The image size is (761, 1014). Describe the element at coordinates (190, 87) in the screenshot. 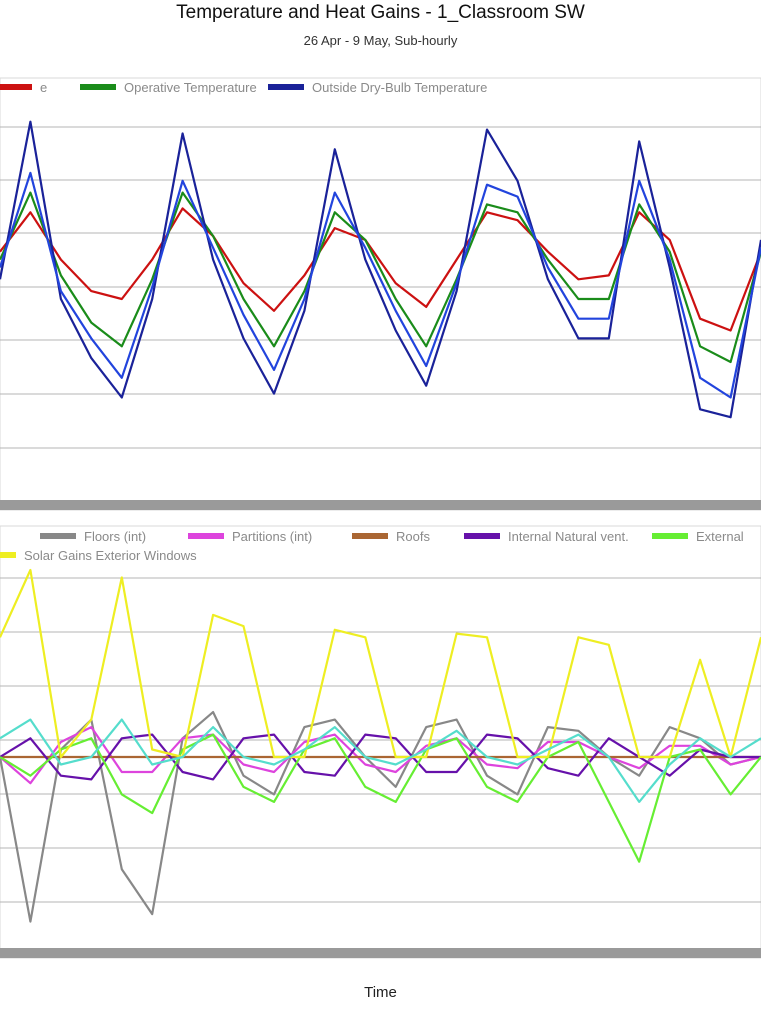

I see `legend-label: Operative Temperature` at that location.